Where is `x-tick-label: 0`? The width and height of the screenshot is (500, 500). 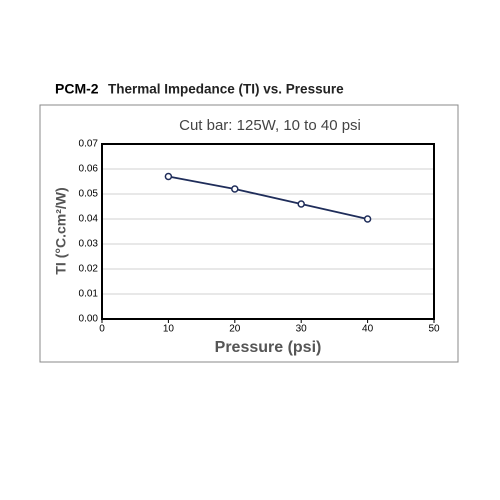 x-tick-label: 0 is located at coordinates (102, 329).